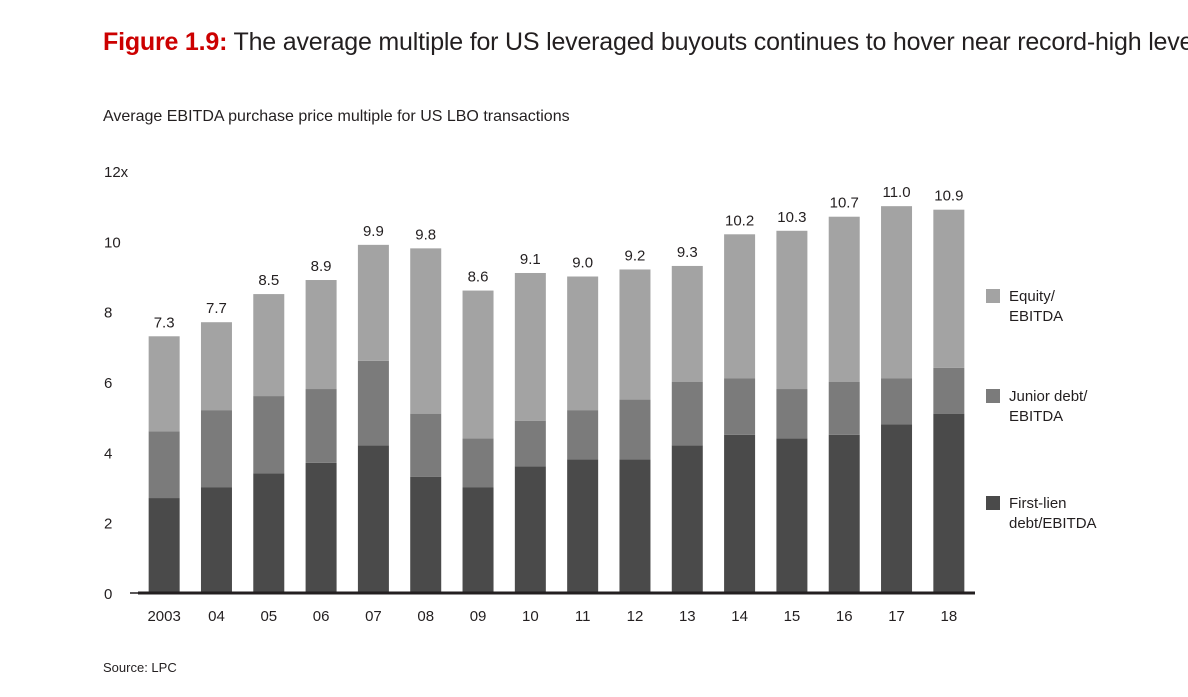 The image size is (1188, 697). What do you see at coordinates (163, 616) in the screenshot?
I see `x-tick-label: 2003` at bounding box center [163, 616].